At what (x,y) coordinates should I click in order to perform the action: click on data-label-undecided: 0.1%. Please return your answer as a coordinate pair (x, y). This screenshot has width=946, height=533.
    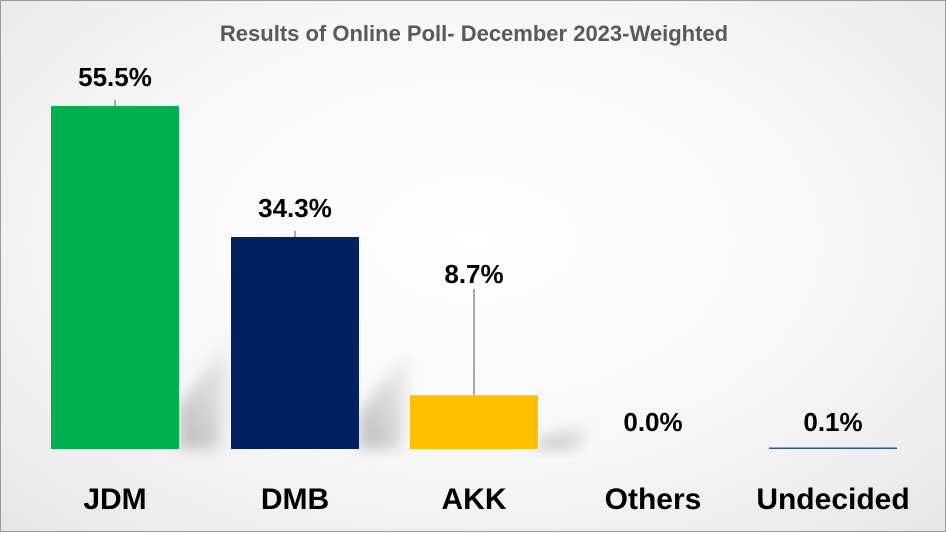
    Looking at the image, I should click on (832, 422).